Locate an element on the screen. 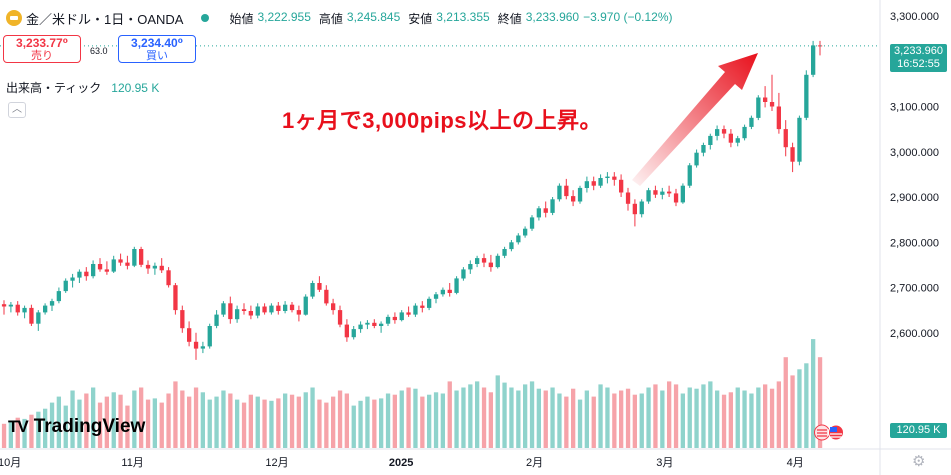 The width and height of the screenshot is (951, 475). buy-button: 3,234.40⁰ 買い is located at coordinates (157, 49).